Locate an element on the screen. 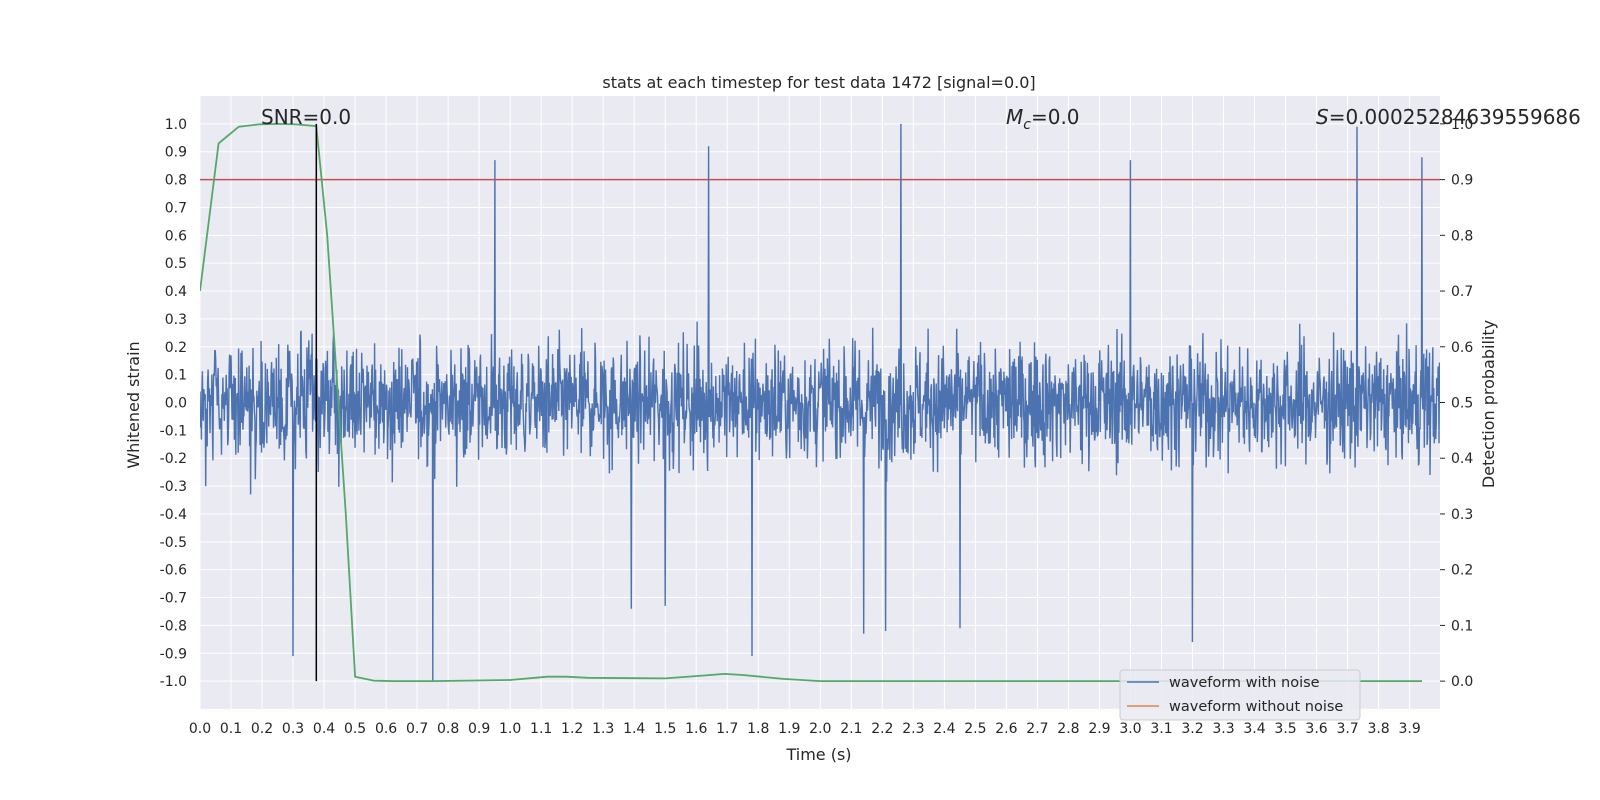 The image size is (1600, 800). s-value: =0.00025284639559686 is located at coordinates (1455, 117).